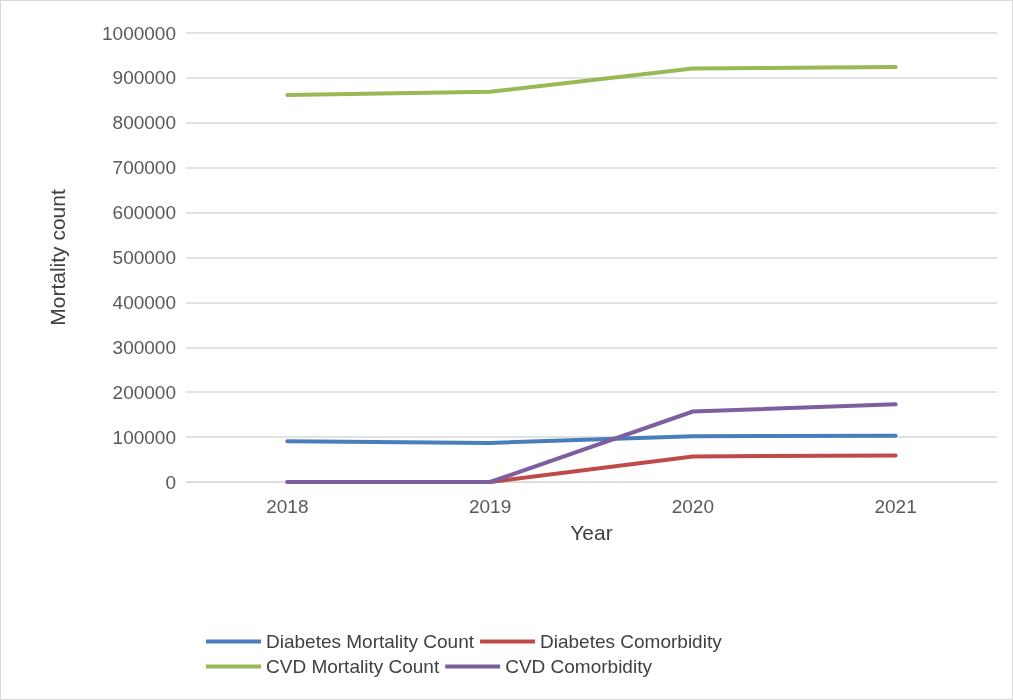 The width and height of the screenshot is (1013, 700). I want to click on y-tick-label: 500000, so click(144, 257).